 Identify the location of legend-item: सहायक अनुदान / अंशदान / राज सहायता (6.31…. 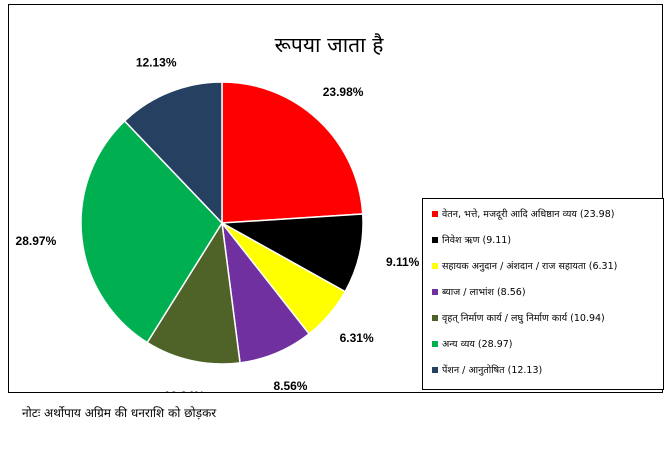
(524, 265).